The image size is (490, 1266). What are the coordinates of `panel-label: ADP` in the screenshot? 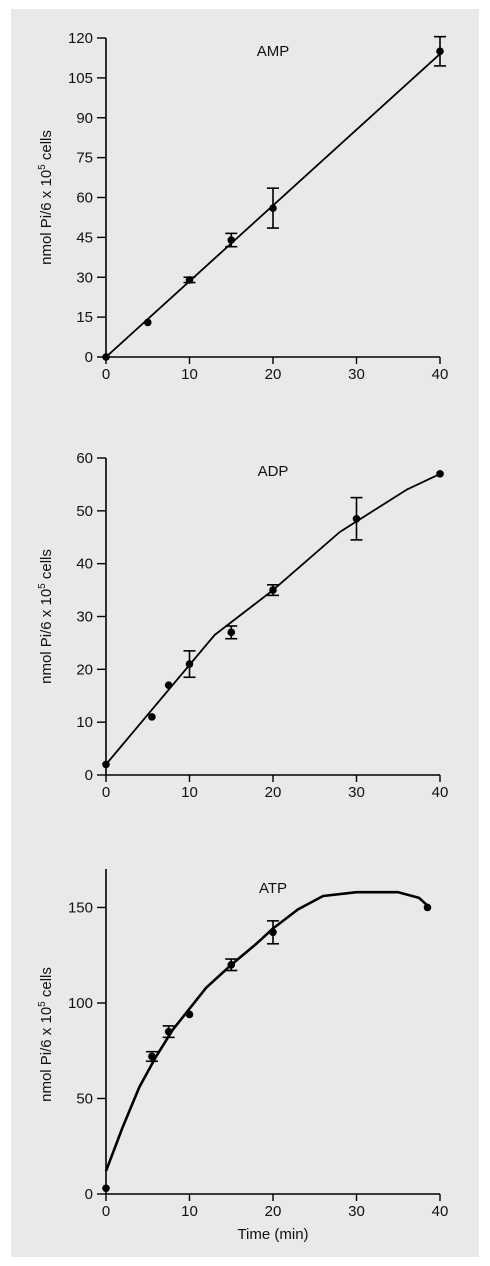 It's located at (273, 471).